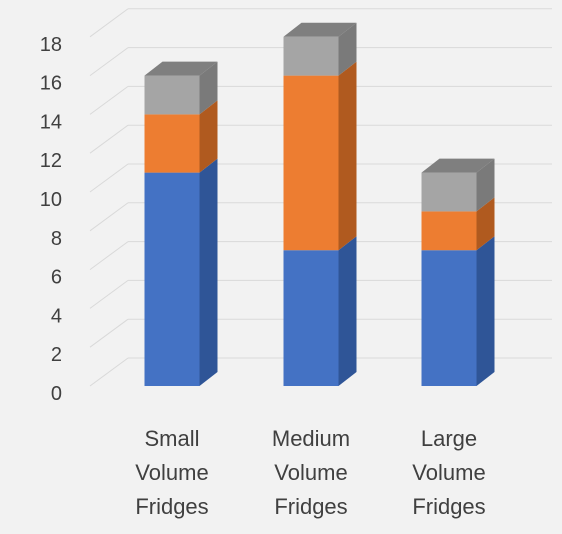  I want to click on y-tick-label: 0, so click(56, 394).